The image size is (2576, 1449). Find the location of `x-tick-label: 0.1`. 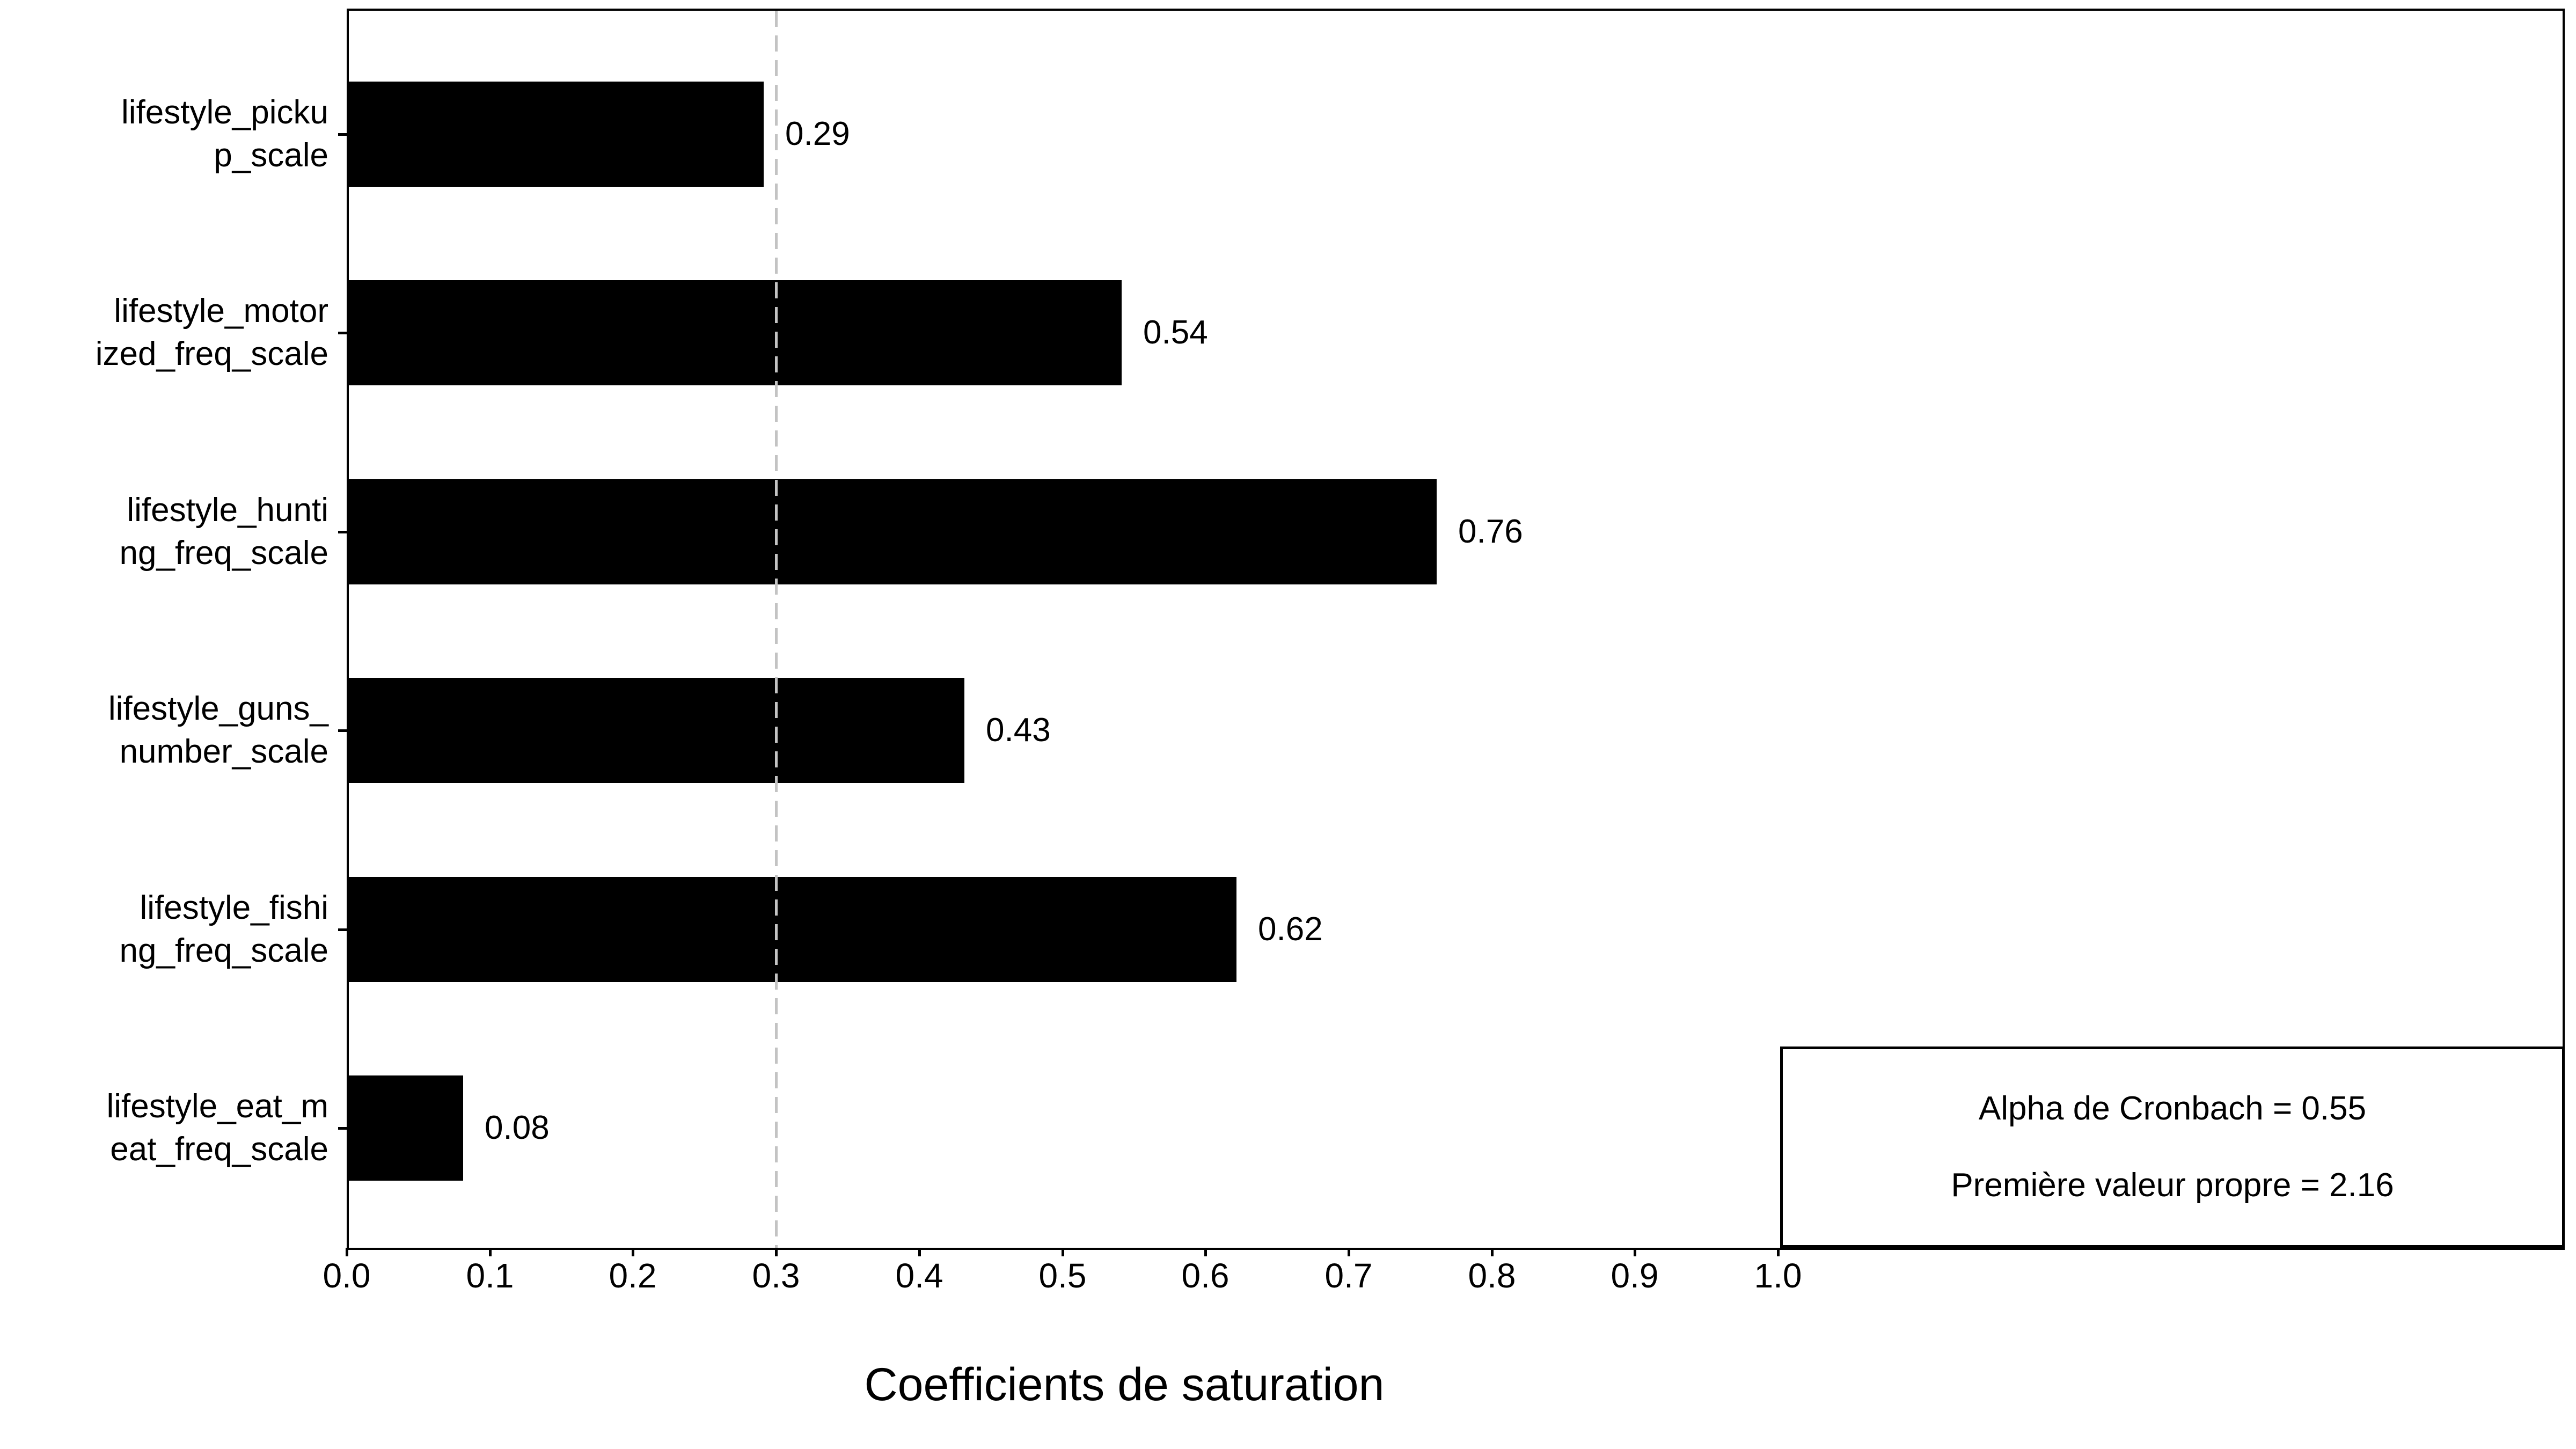

x-tick-label: 0.1 is located at coordinates (490, 1275).